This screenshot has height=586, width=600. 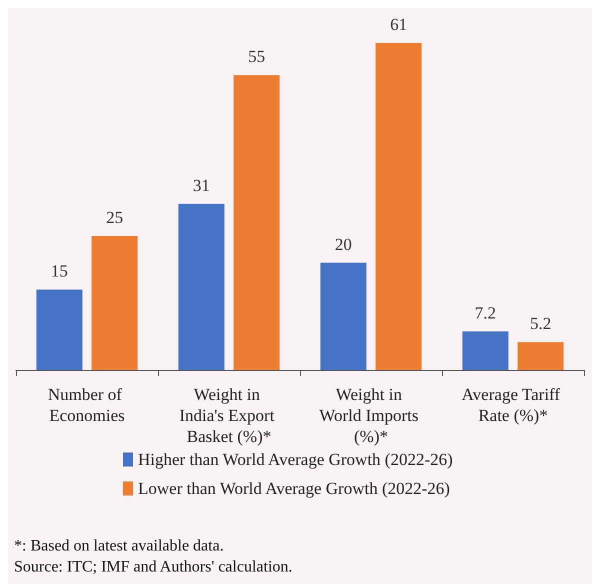 What do you see at coordinates (294, 488) in the screenshot?
I see `legend-label: Lower than World Average Growth (2022-26)` at bounding box center [294, 488].